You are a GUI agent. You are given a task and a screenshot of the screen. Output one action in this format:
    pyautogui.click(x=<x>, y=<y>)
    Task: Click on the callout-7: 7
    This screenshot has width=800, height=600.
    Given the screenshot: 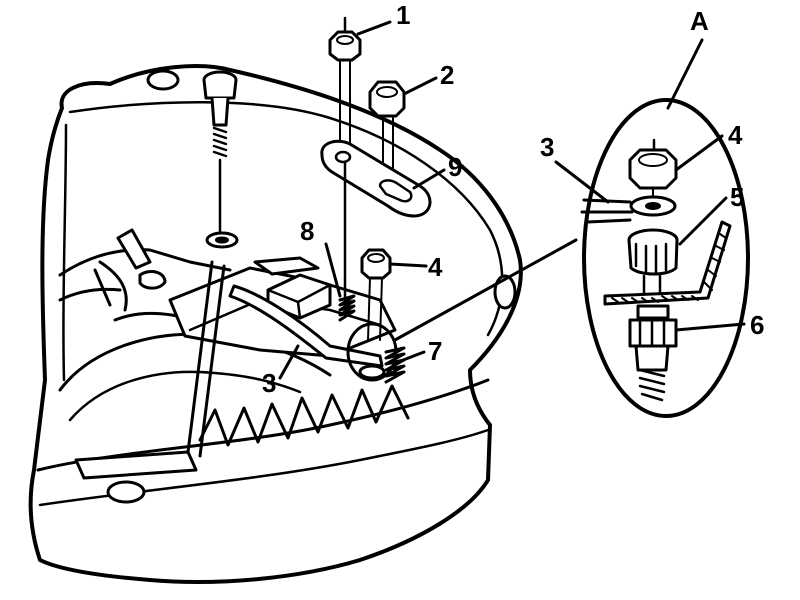 What is the action you would take?
    pyautogui.click(x=435, y=351)
    